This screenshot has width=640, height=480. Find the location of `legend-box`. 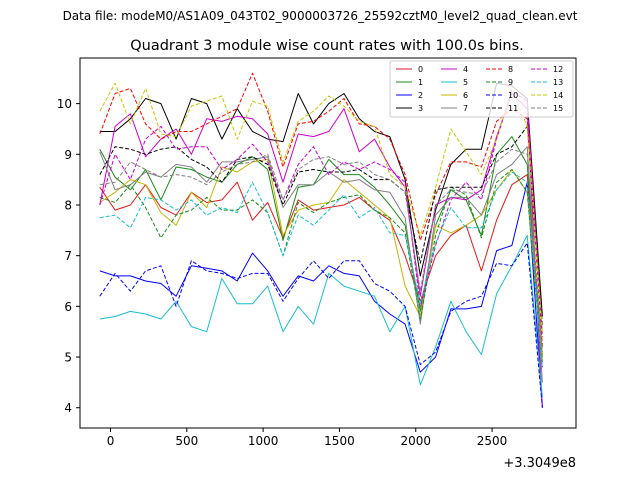

legend-box is located at coordinates (481, 89).